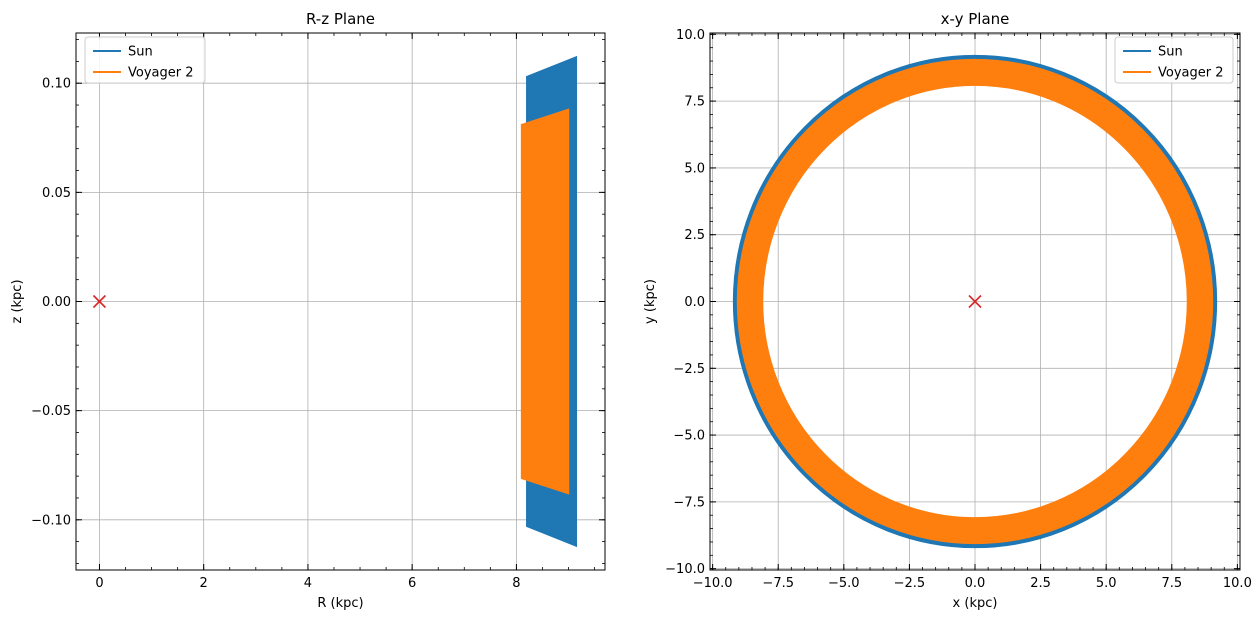 The height and width of the screenshot is (619, 1260). What do you see at coordinates (689, 436) in the screenshot?
I see `y-tick-label: −5.0` at bounding box center [689, 436].